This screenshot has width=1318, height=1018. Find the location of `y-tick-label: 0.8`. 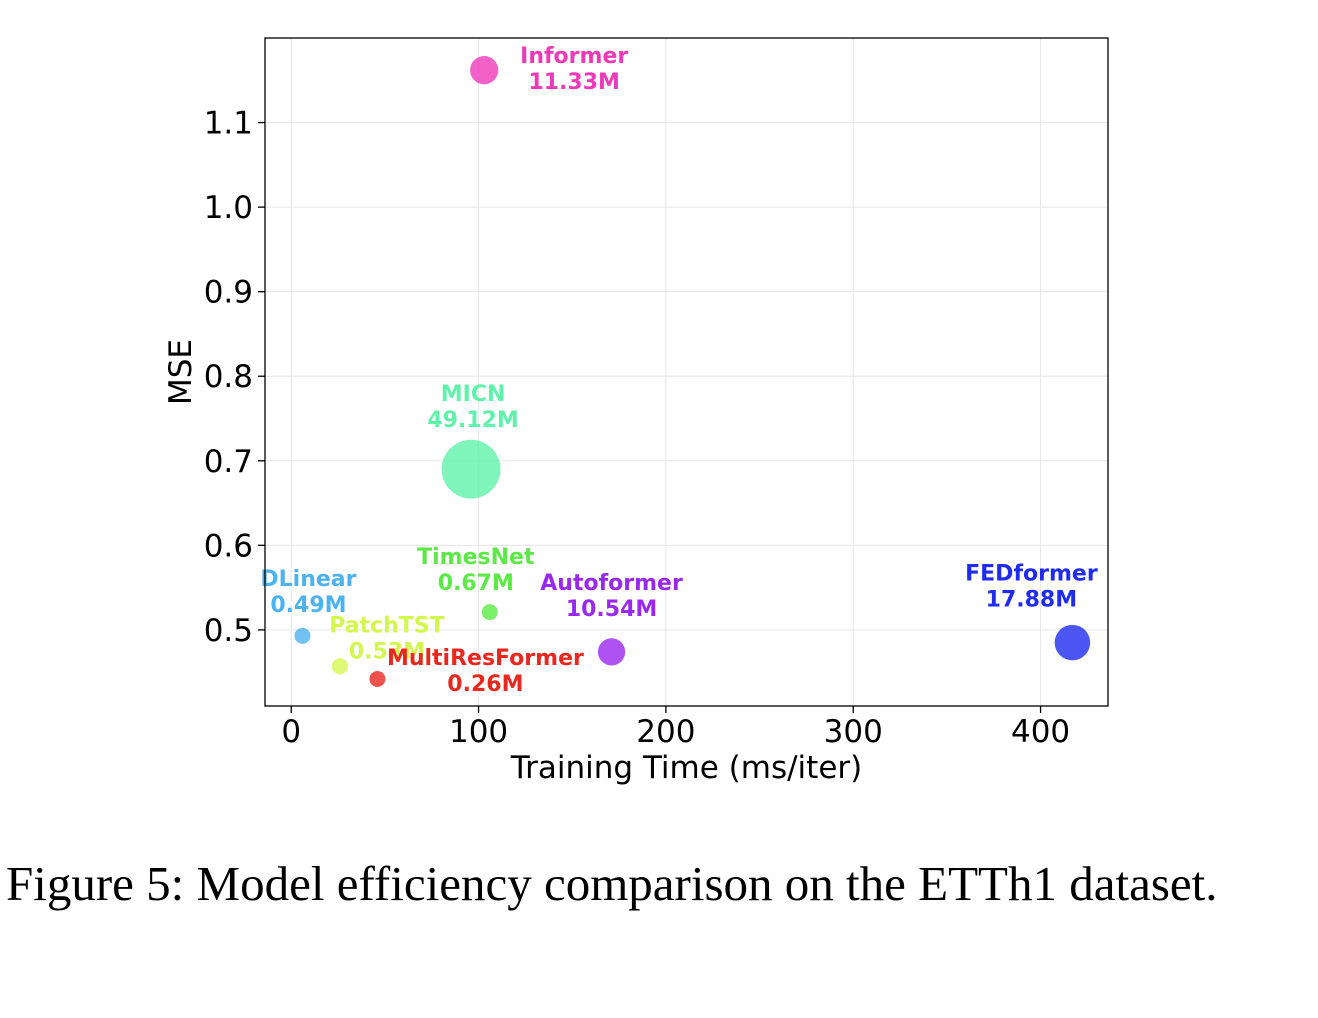

y-tick-label: 0.8 is located at coordinates (228, 377).